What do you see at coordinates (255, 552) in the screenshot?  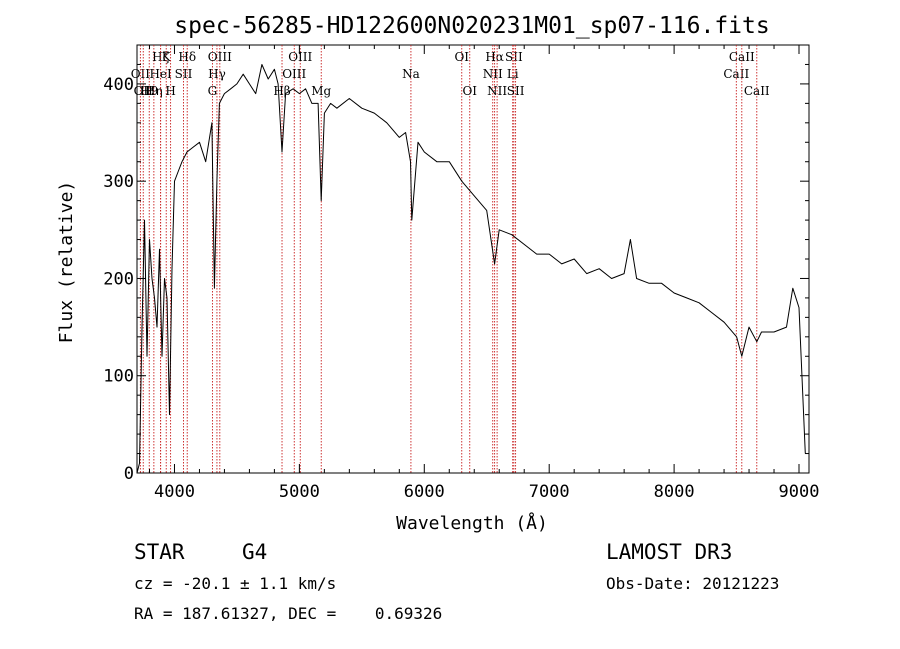 I see `object-subclass: G4` at bounding box center [255, 552].